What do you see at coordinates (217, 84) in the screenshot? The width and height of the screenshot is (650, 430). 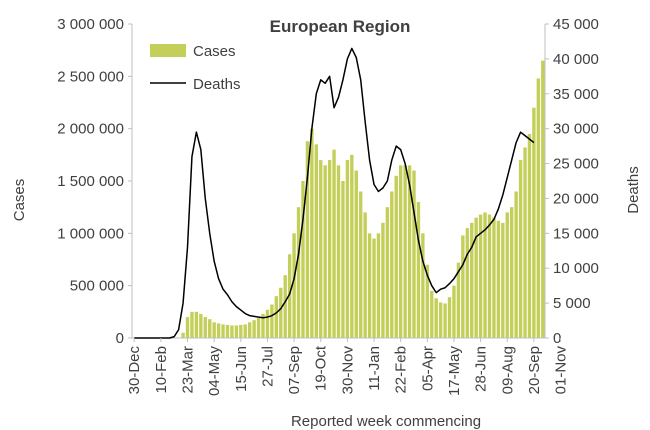 I see `legend-label-deaths: Deaths` at bounding box center [217, 84].